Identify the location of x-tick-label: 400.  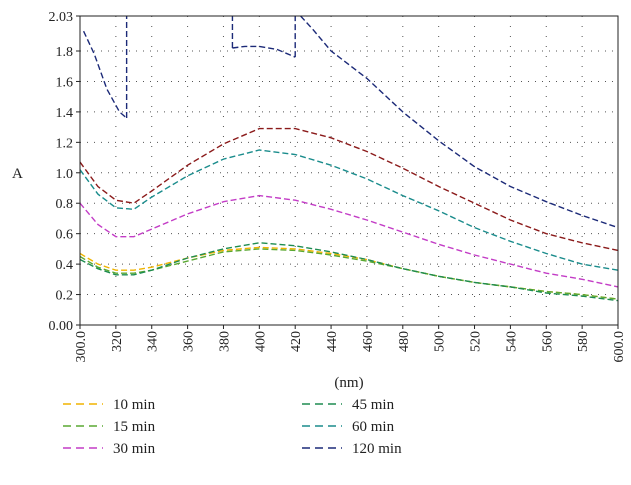
(260, 341).